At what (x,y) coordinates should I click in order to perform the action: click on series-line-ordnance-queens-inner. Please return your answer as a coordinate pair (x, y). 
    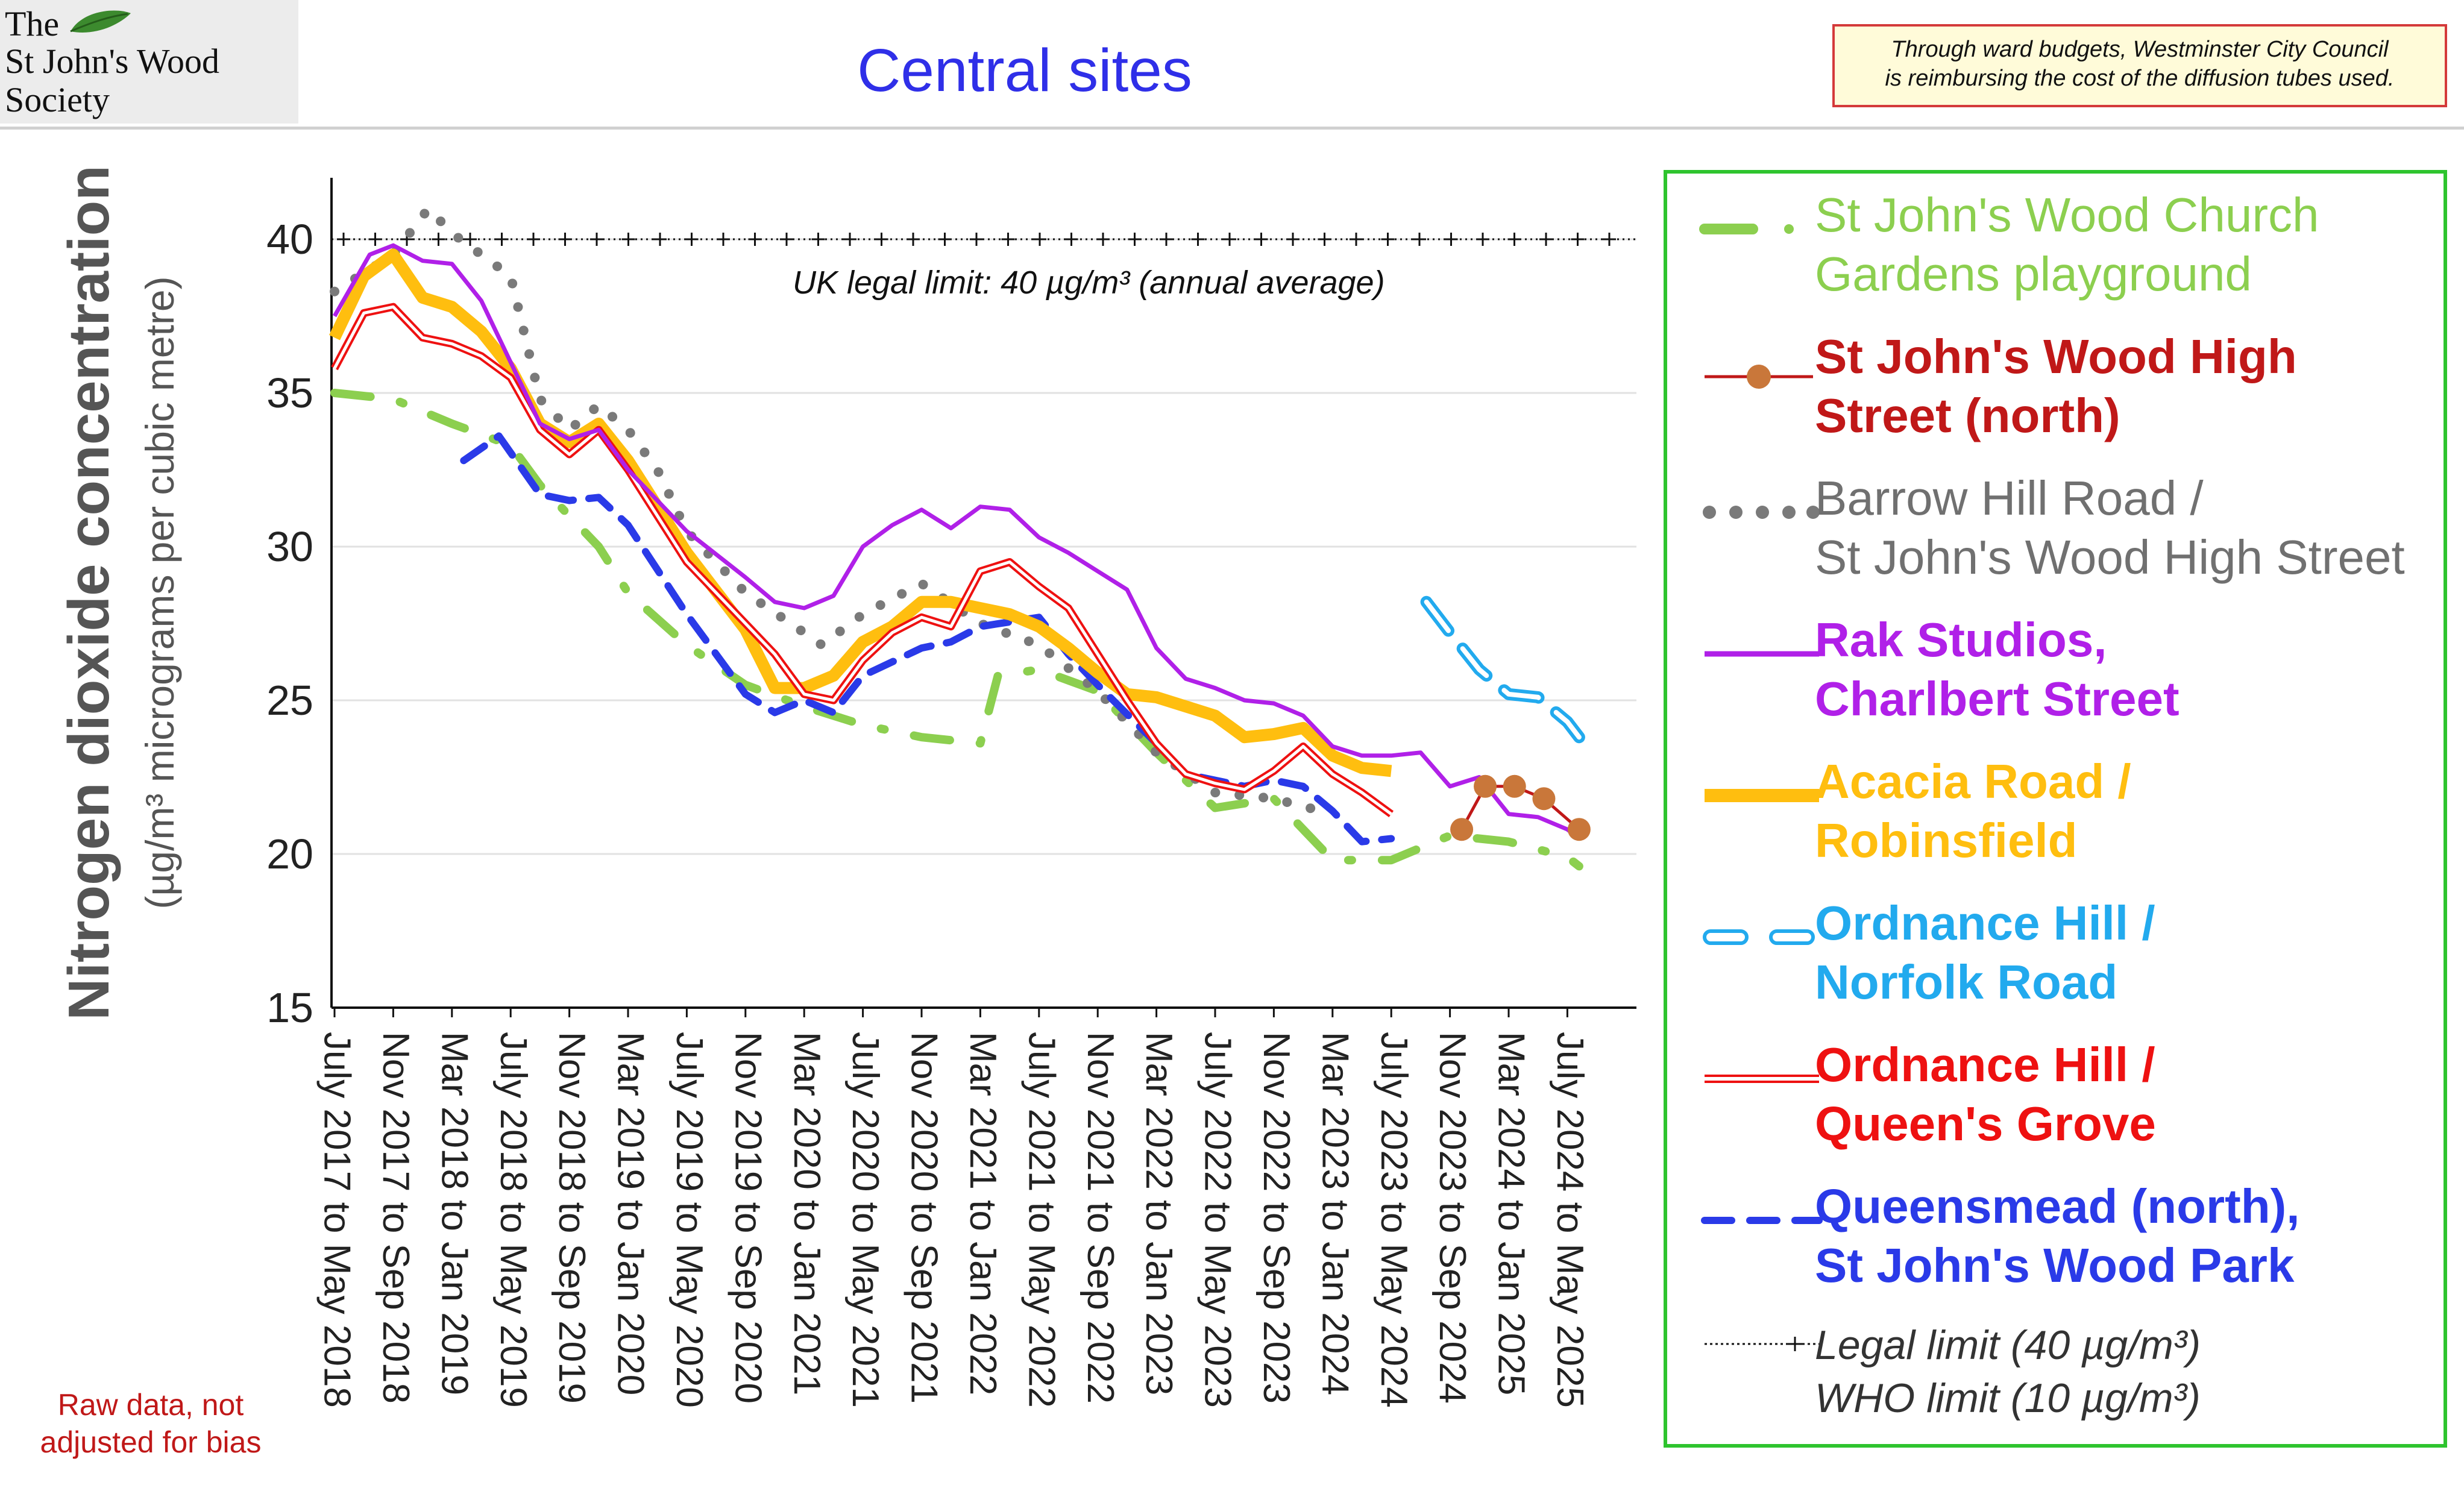
    Looking at the image, I should click on (862, 560).